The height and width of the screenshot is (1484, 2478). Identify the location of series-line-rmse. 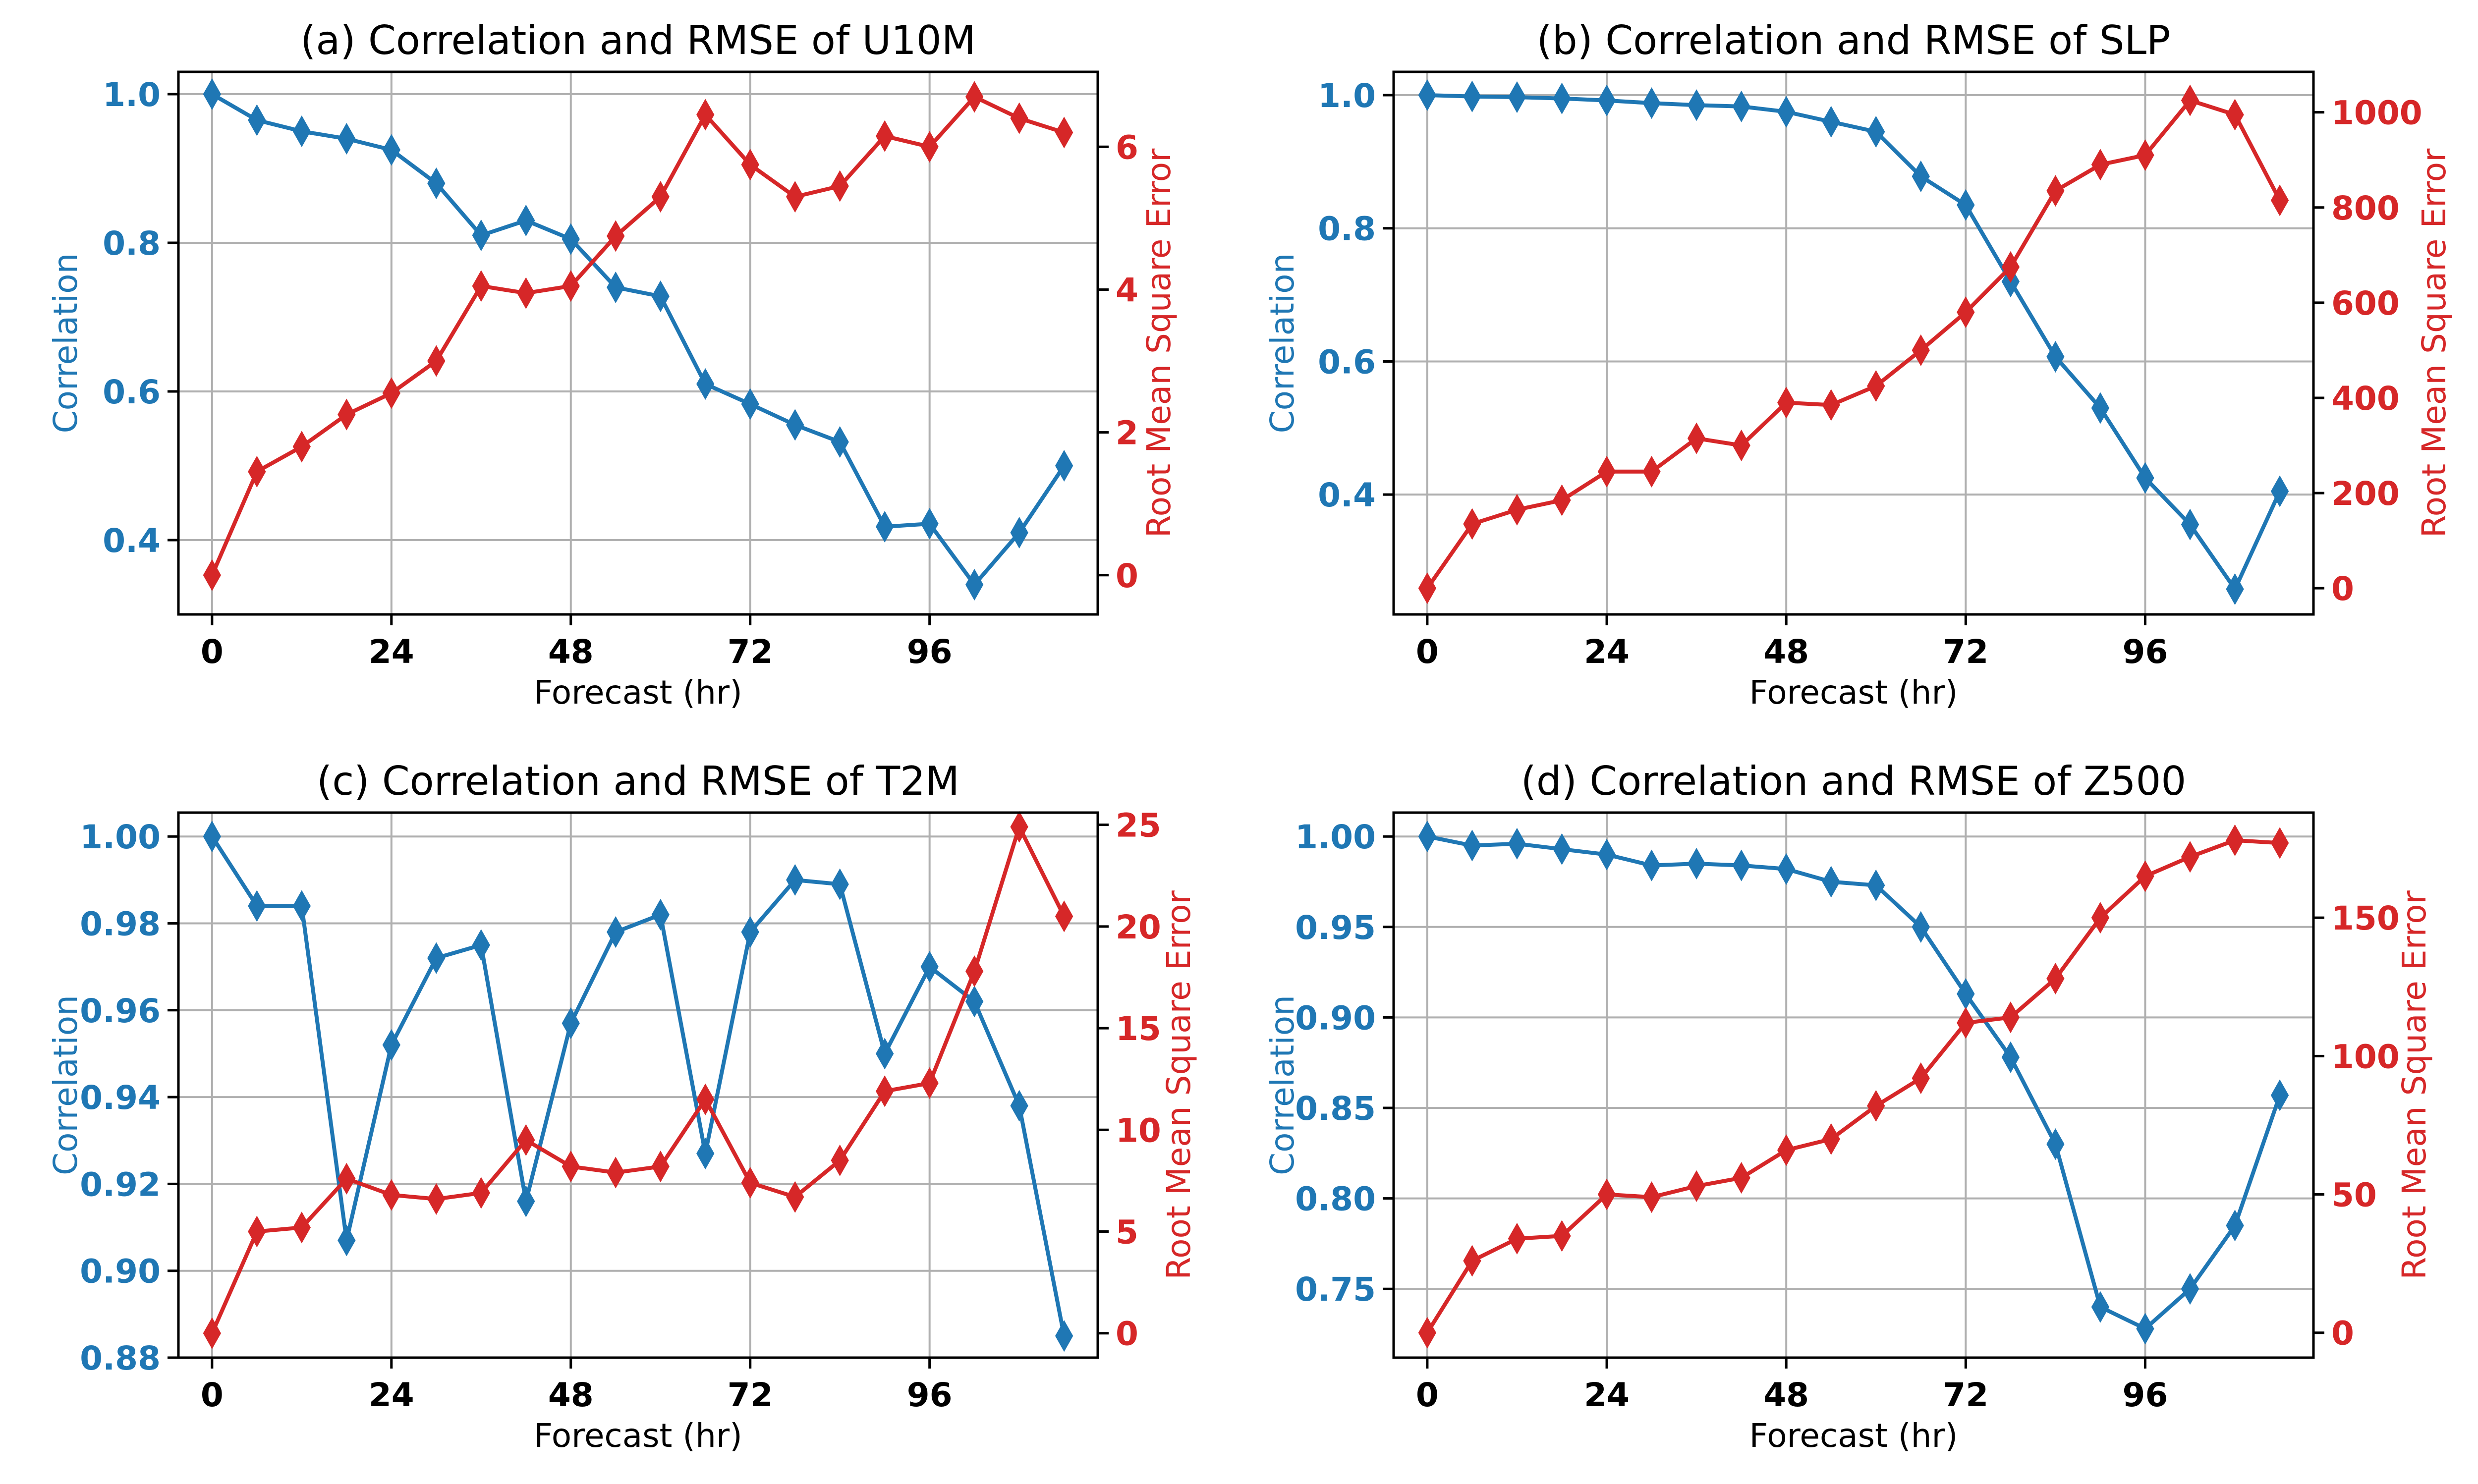
(637, 335).